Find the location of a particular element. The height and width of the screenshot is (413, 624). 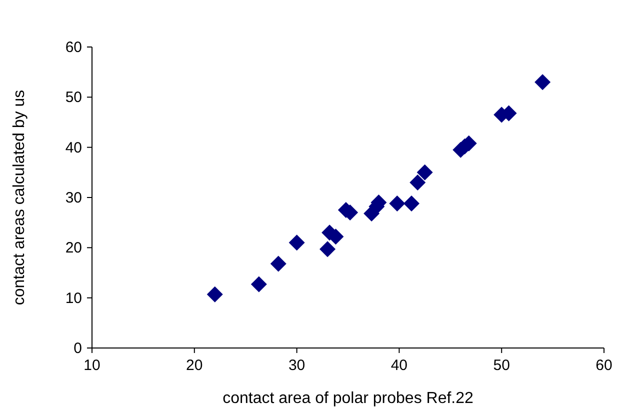

y-tick-label: 30 is located at coordinates (73, 198).